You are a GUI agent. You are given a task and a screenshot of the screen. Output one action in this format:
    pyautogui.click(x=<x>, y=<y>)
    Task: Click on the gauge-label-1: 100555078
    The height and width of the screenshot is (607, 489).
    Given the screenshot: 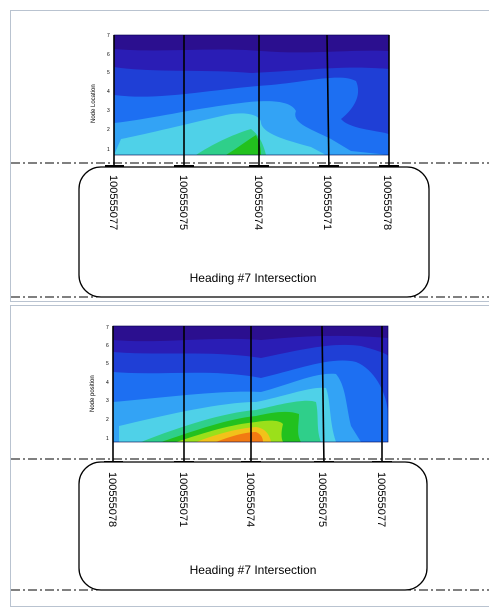 What is the action you would take?
    pyautogui.click(x=112, y=499)
    